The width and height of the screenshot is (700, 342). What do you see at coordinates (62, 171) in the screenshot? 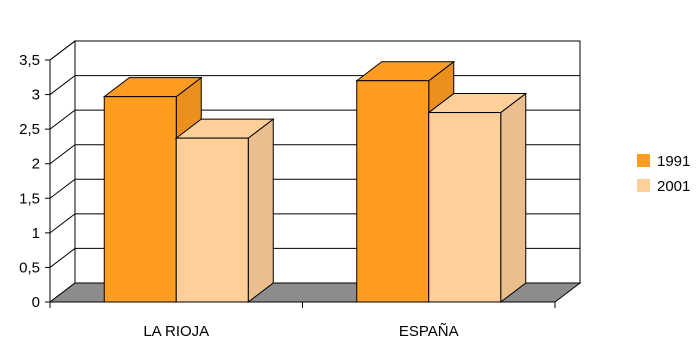
I see `side-wall` at bounding box center [62, 171].